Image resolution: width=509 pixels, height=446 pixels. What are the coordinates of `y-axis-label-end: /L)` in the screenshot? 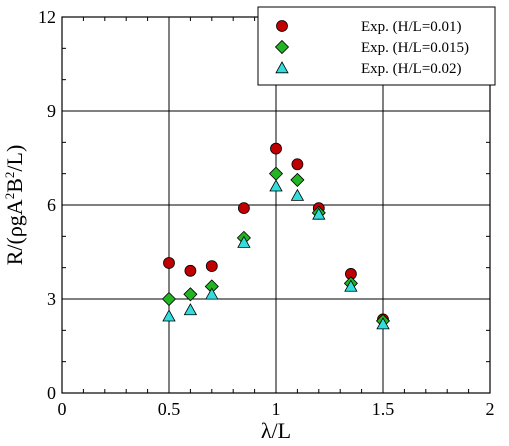 It's located at (14, 158).